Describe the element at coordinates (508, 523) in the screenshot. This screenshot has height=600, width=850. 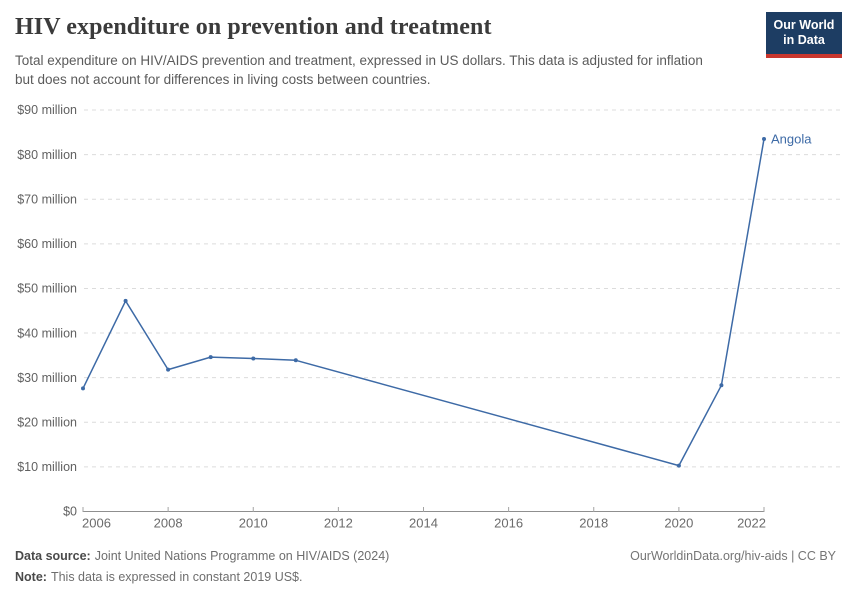
I see `x-tick-label: 2016` at that location.